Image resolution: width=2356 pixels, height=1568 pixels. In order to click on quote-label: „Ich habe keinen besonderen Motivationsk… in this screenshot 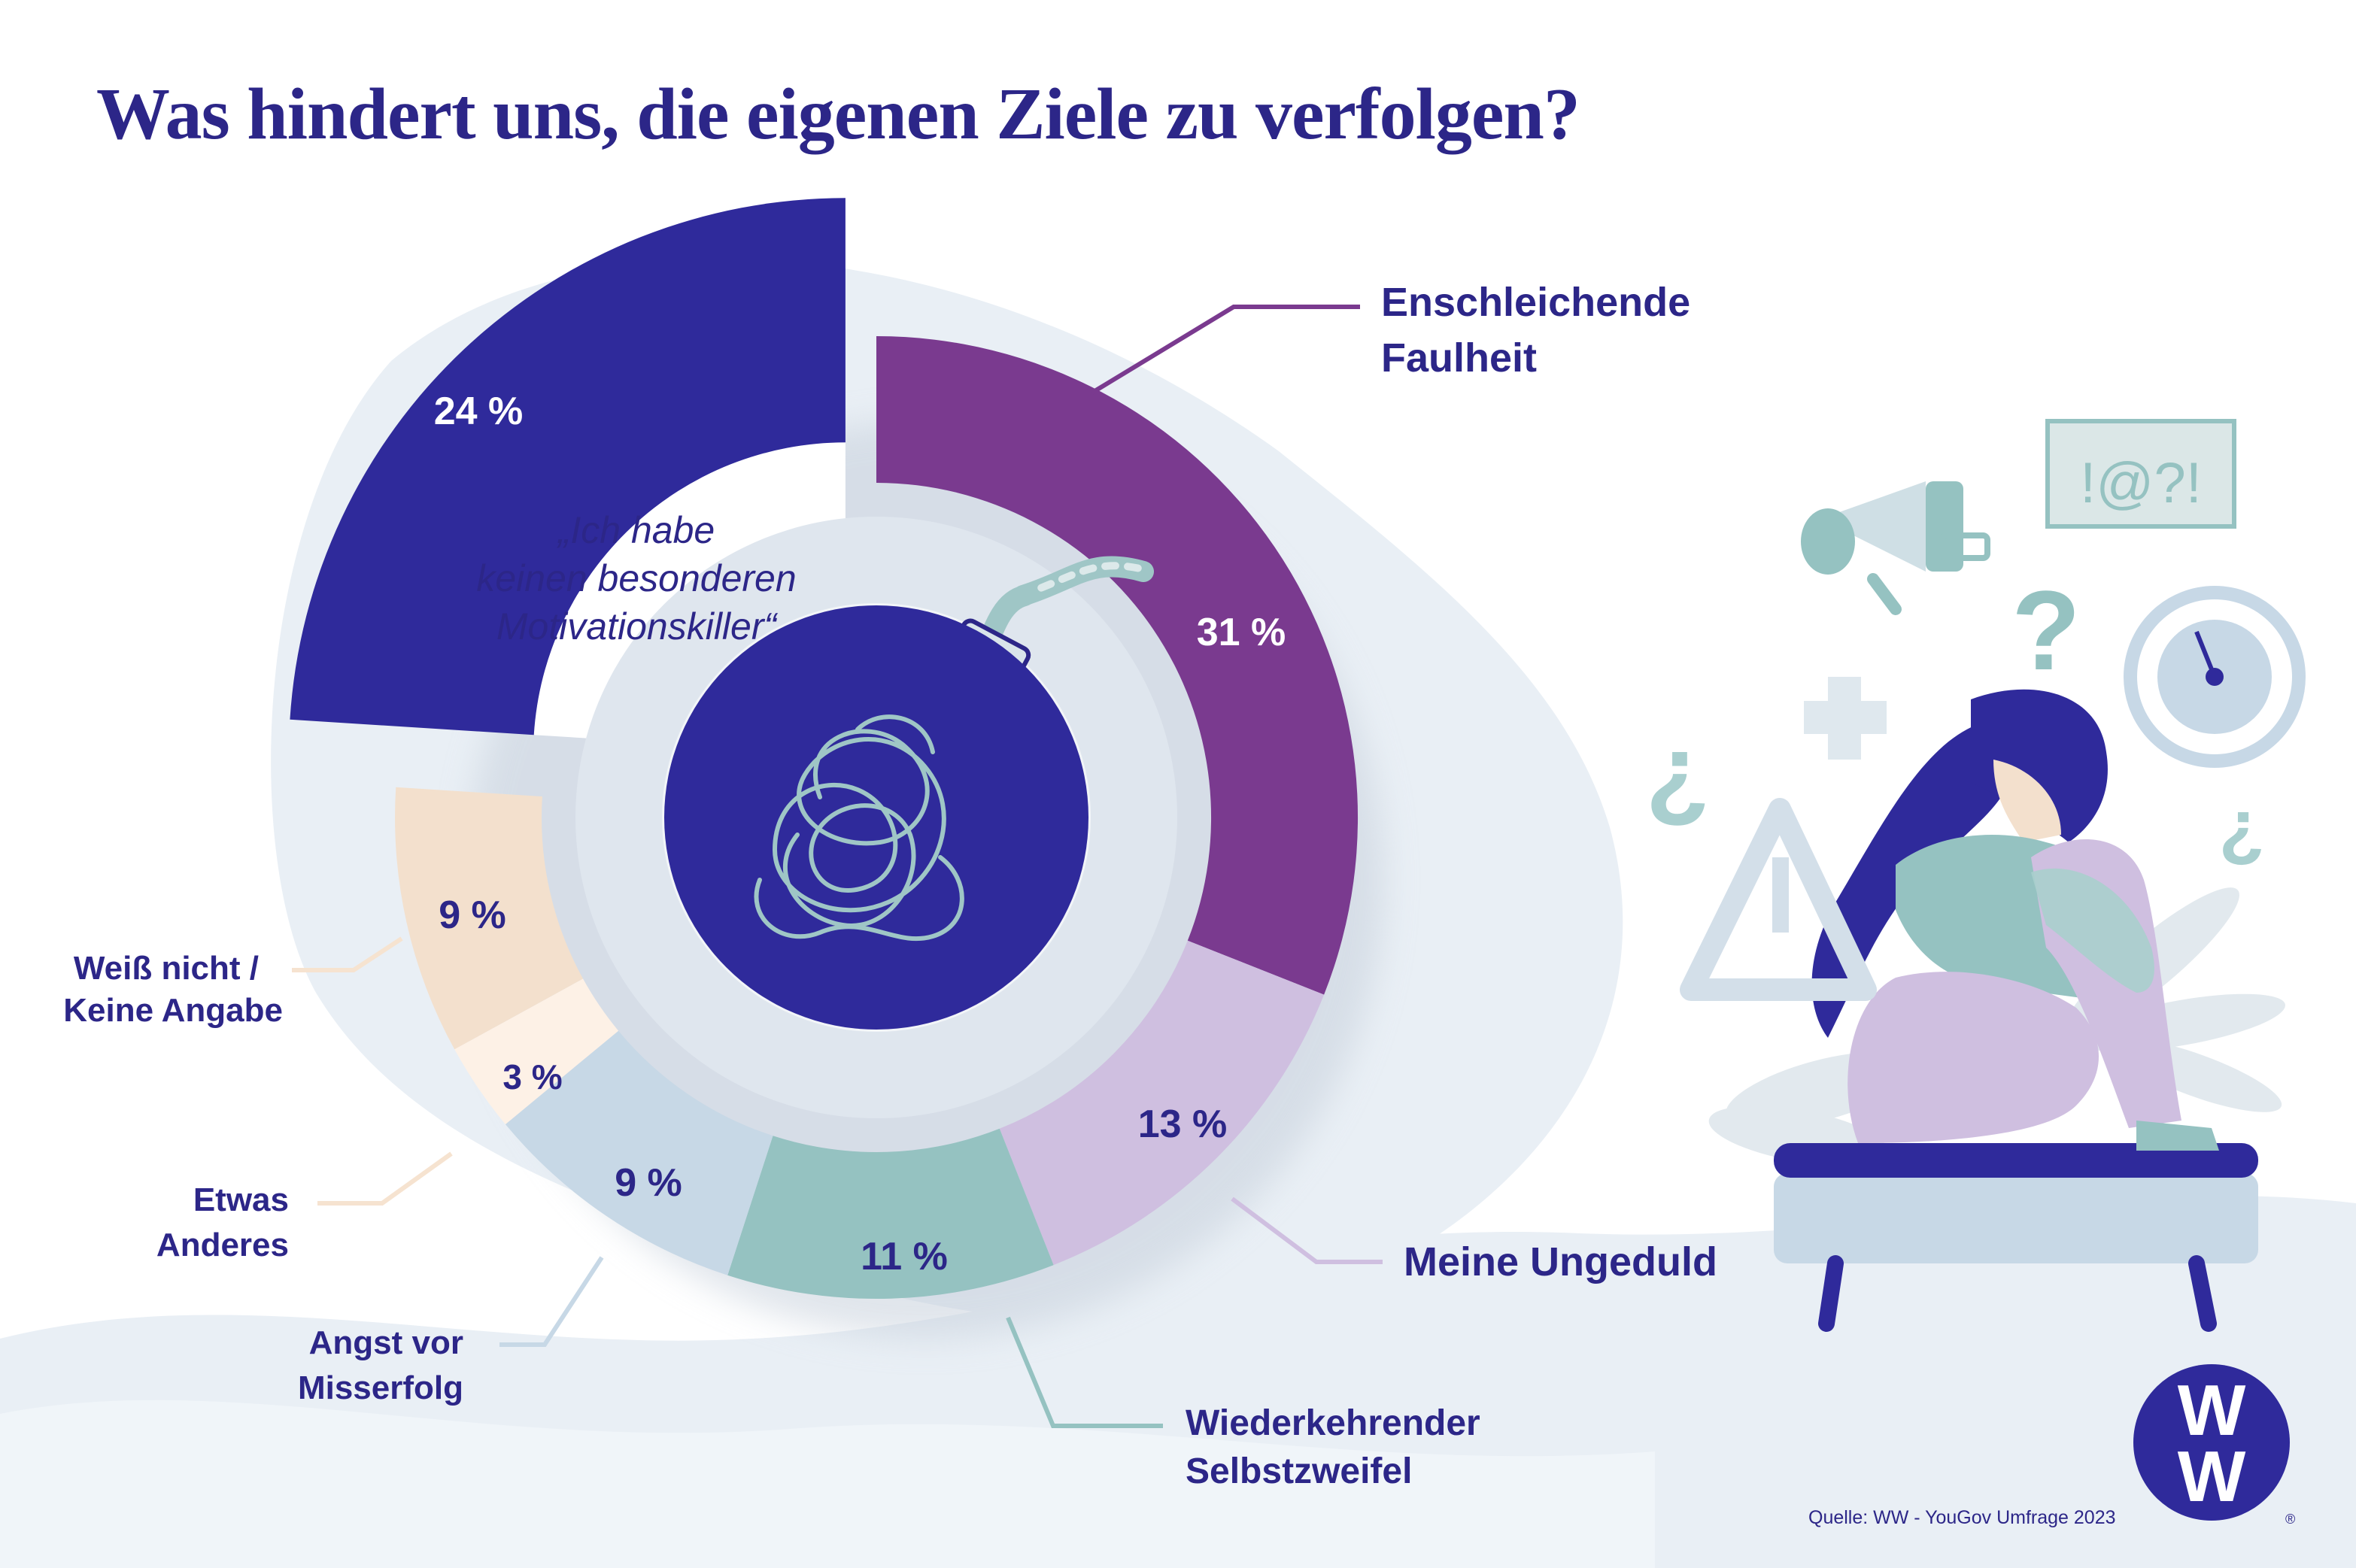, I will do `click(636, 579)`.